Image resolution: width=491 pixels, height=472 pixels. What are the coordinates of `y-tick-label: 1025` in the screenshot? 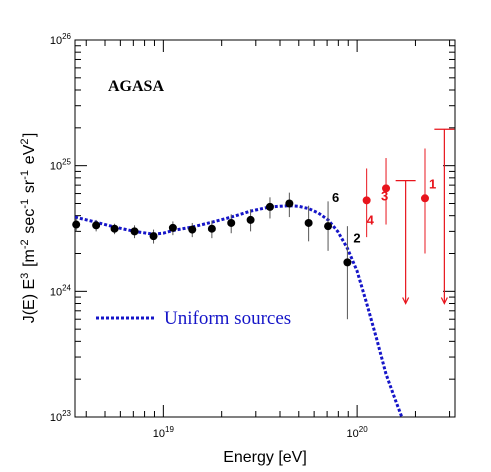 It's located at (61, 165).